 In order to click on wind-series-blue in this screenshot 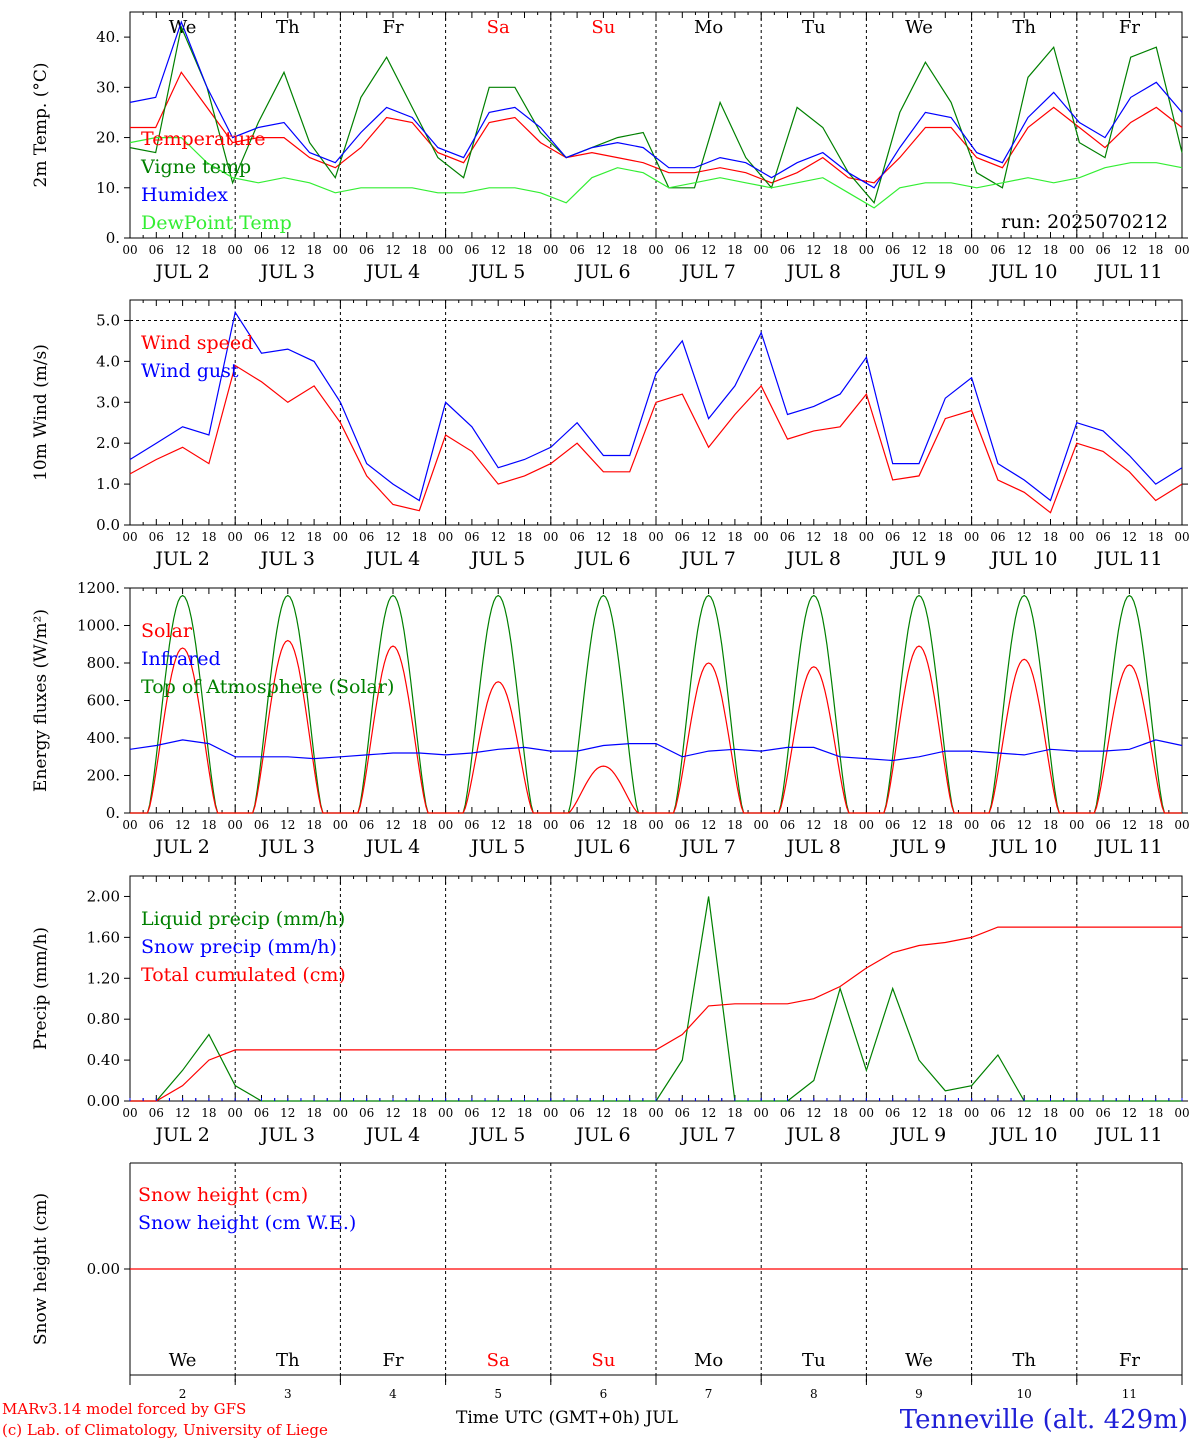, I will do `click(656, 406)`.